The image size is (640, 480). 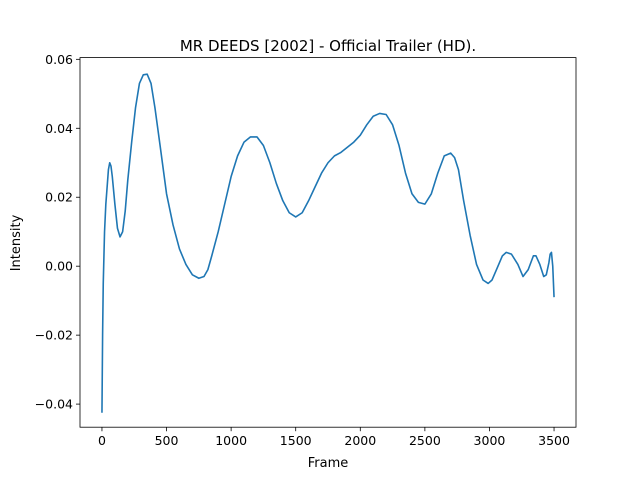 I want to click on y-axis-ticks: −0.04 −0.02 0.00 0.02 0.04 0.06, so click(x=57, y=232).